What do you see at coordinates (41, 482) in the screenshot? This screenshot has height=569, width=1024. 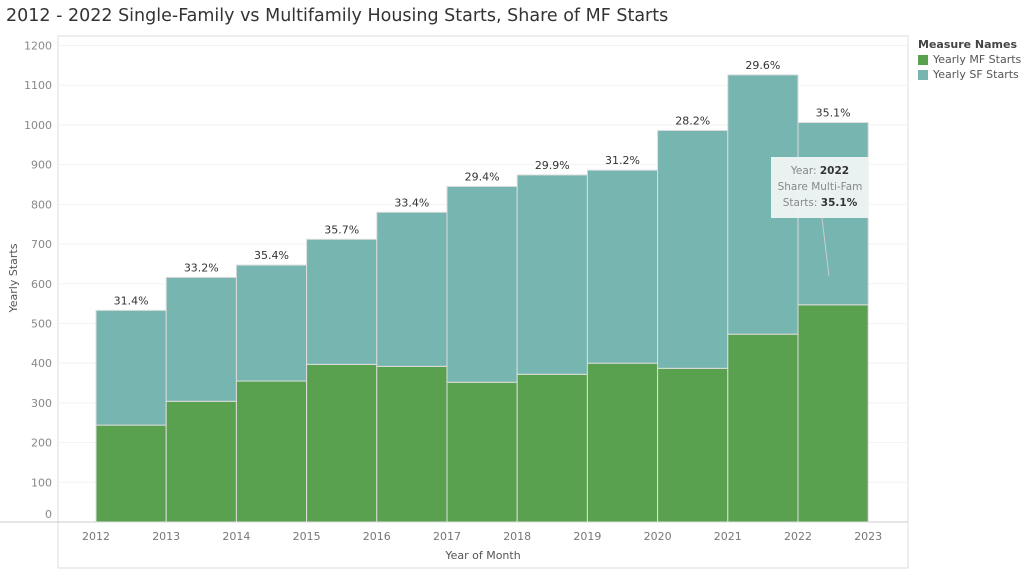 I see `y-tick-label: 100` at bounding box center [41, 482].